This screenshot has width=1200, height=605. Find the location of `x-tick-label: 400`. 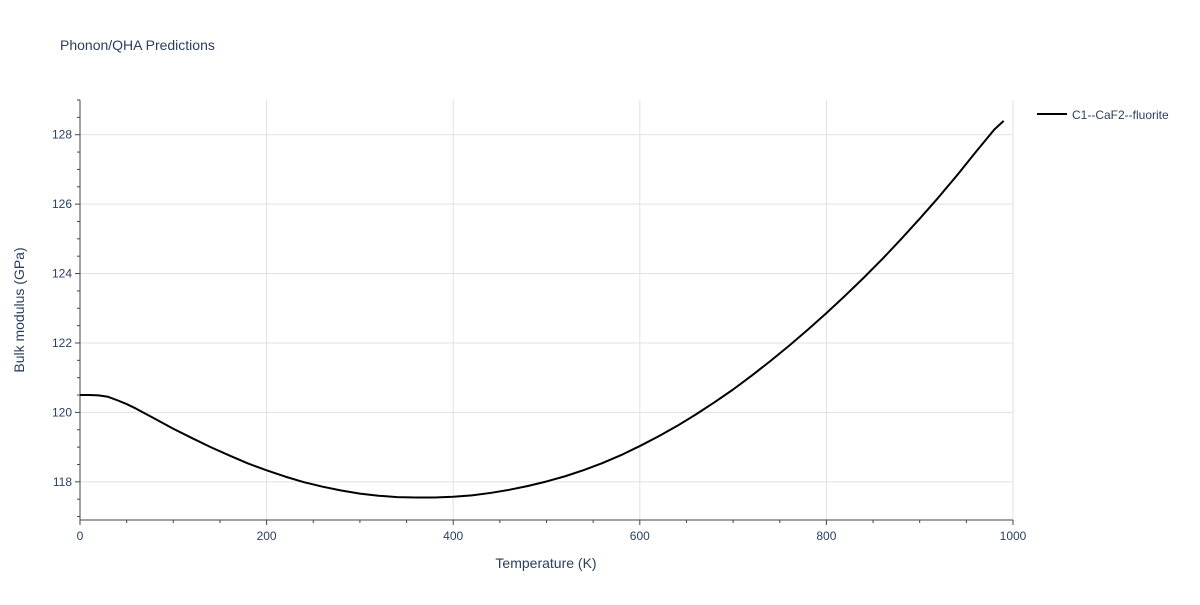

x-tick-label: 400 is located at coordinates (453, 536).